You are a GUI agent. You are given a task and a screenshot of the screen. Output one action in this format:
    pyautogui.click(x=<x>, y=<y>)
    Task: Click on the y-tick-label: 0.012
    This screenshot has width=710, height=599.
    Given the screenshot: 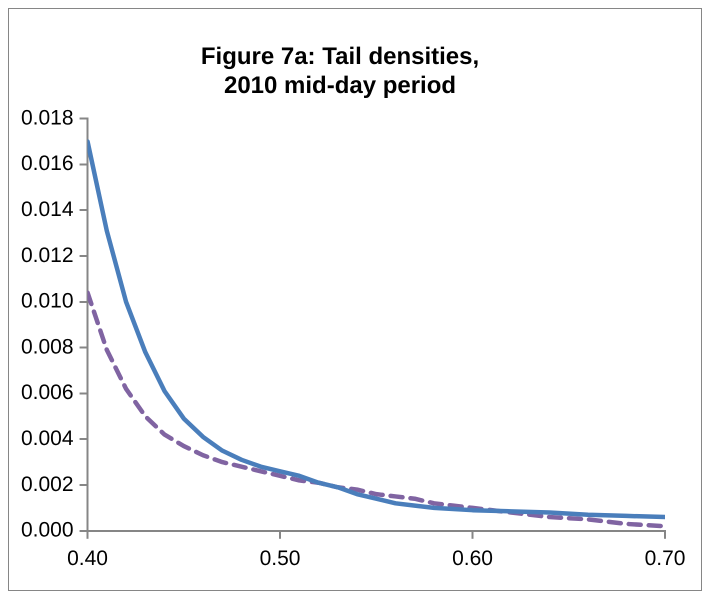 What is the action you would take?
    pyautogui.click(x=47, y=255)
    